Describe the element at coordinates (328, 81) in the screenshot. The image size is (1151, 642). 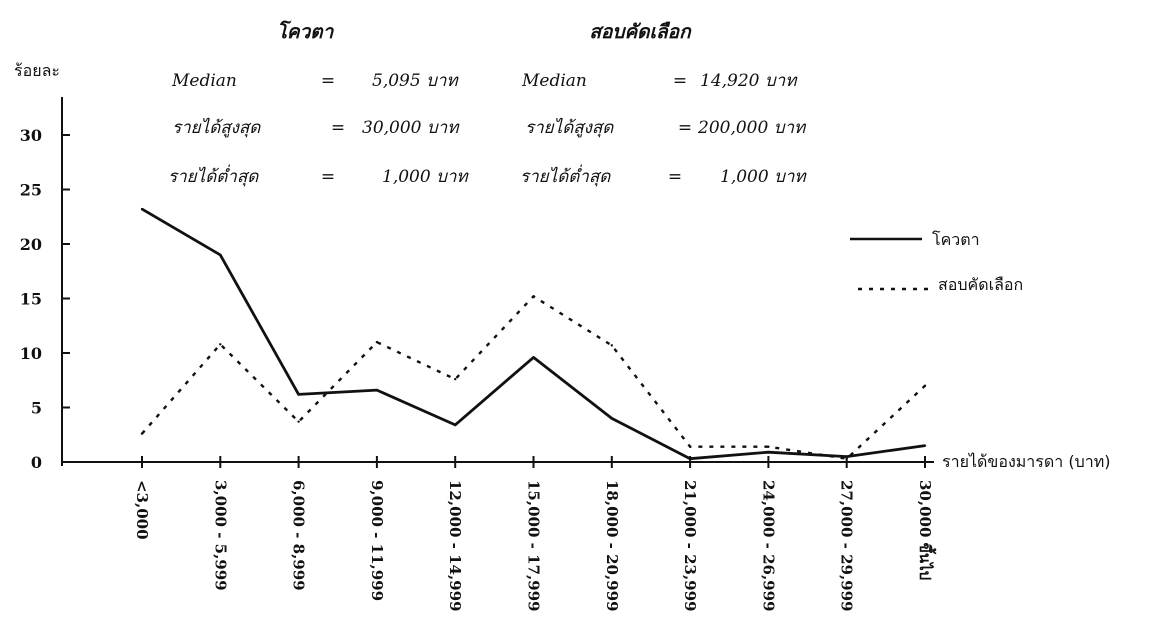
I see `quota-median-eq: =` at that location.